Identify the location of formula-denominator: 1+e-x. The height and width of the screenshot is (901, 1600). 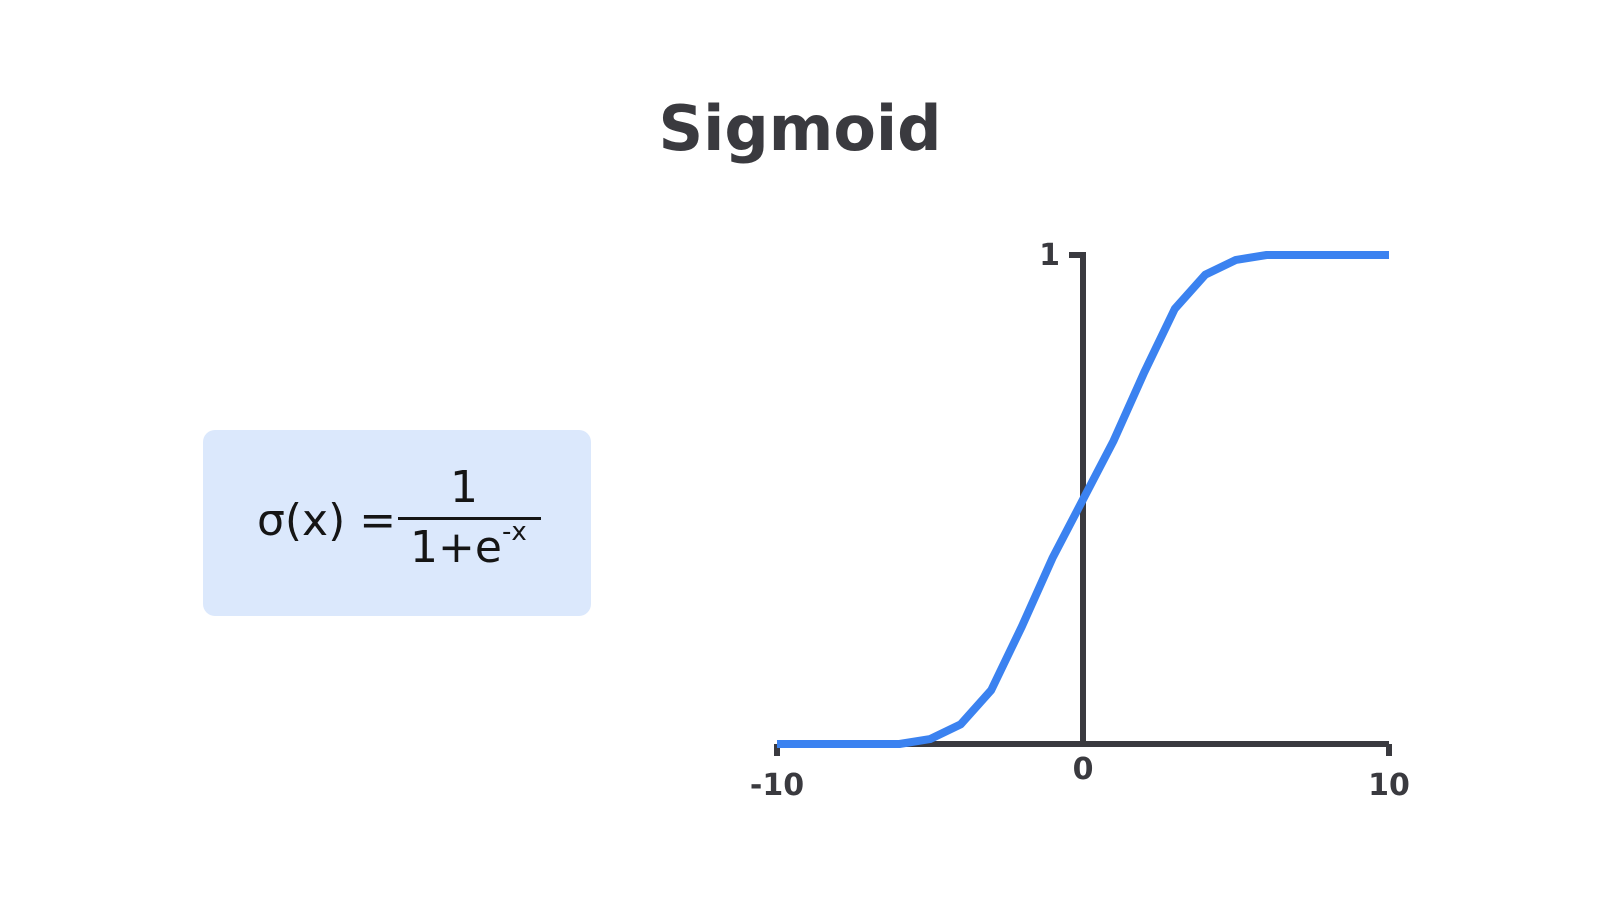
(468, 545).